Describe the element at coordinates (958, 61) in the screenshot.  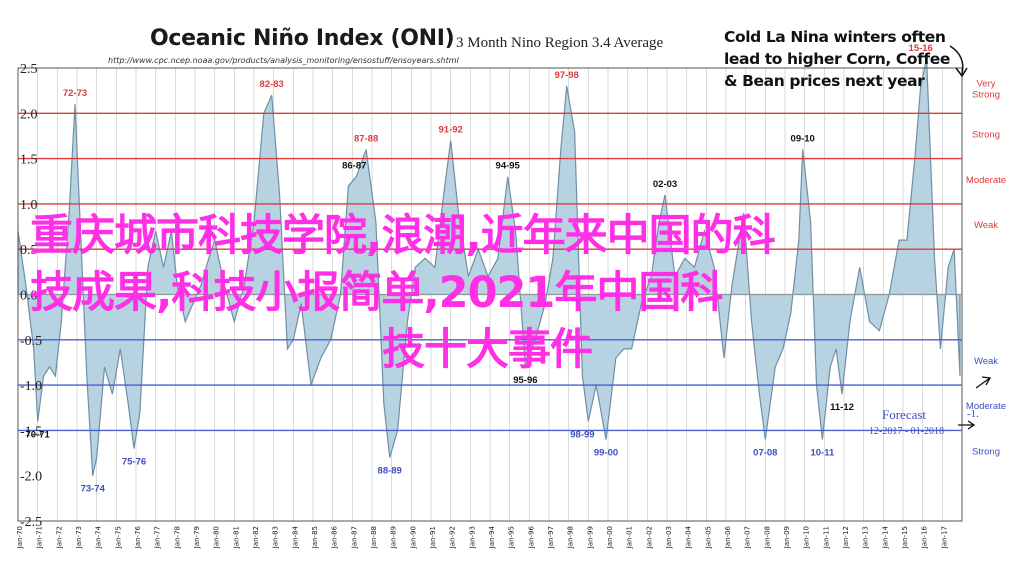
I see `callout-arrow` at that location.